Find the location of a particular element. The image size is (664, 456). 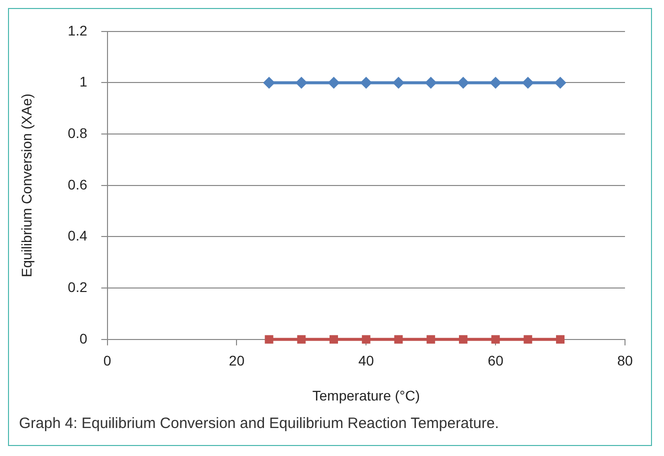

y-tick-label: 1.2 is located at coordinates (78, 30).